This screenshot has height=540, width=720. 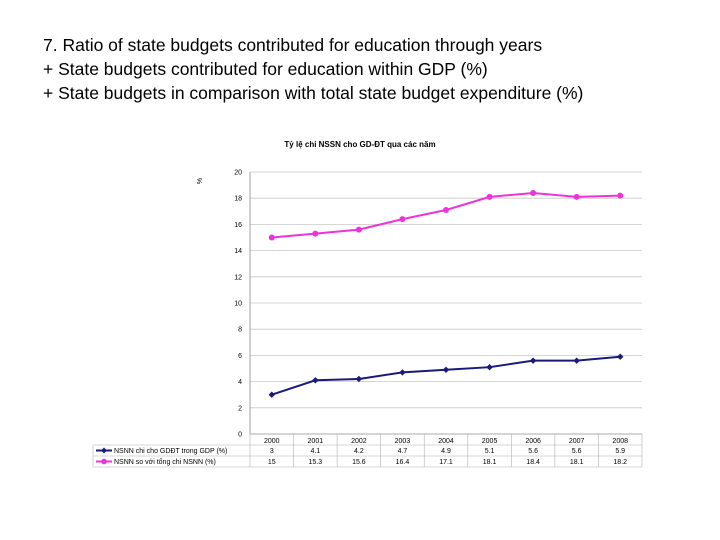 I want to click on chart-title: Tỷ lệ chi NSSN cho GD-ĐT qua các năm, so click(x=359, y=144).